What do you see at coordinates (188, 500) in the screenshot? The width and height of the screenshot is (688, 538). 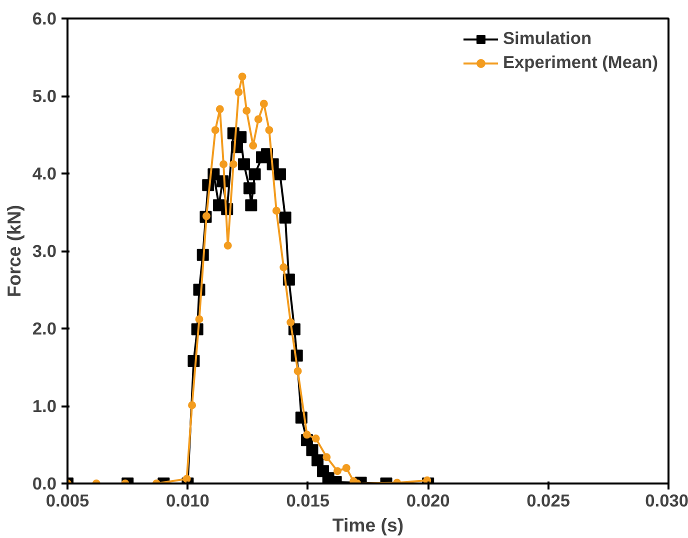 I see `x-tick-label: 0.010` at bounding box center [188, 500].